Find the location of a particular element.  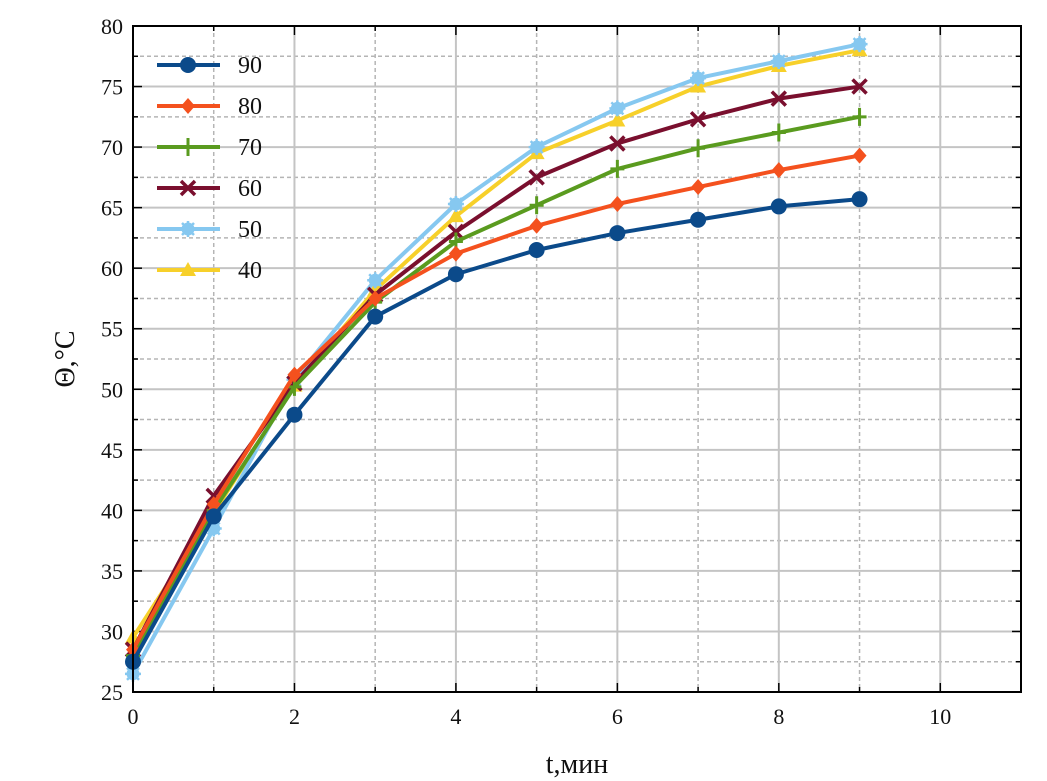

legend-item-60: 60 is located at coordinates (209, 189).